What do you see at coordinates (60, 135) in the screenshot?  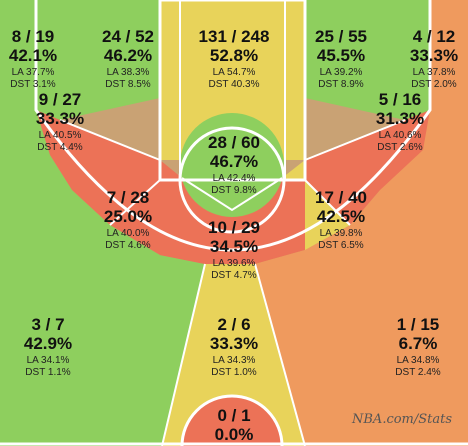 I see `zone-left-baseline-mid-la-label: LA 40.5%` at bounding box center [60, 135].